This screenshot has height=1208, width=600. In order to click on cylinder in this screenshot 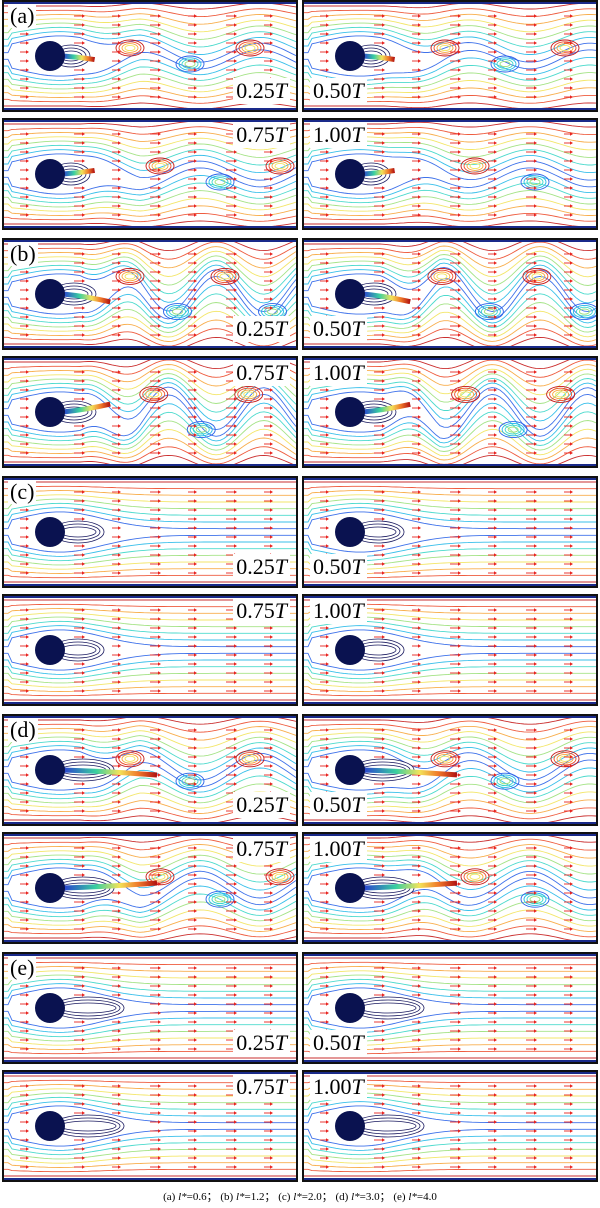, I will do `click(50, 770)`.